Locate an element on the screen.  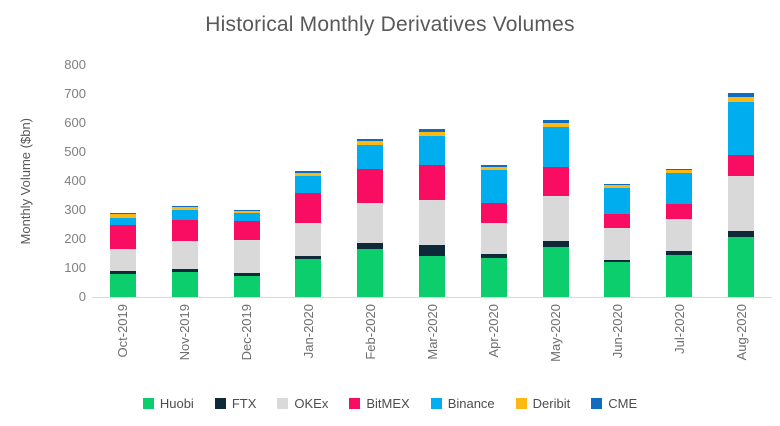
stacked-bar-feb-2020 is located at coordinates (370, 218).